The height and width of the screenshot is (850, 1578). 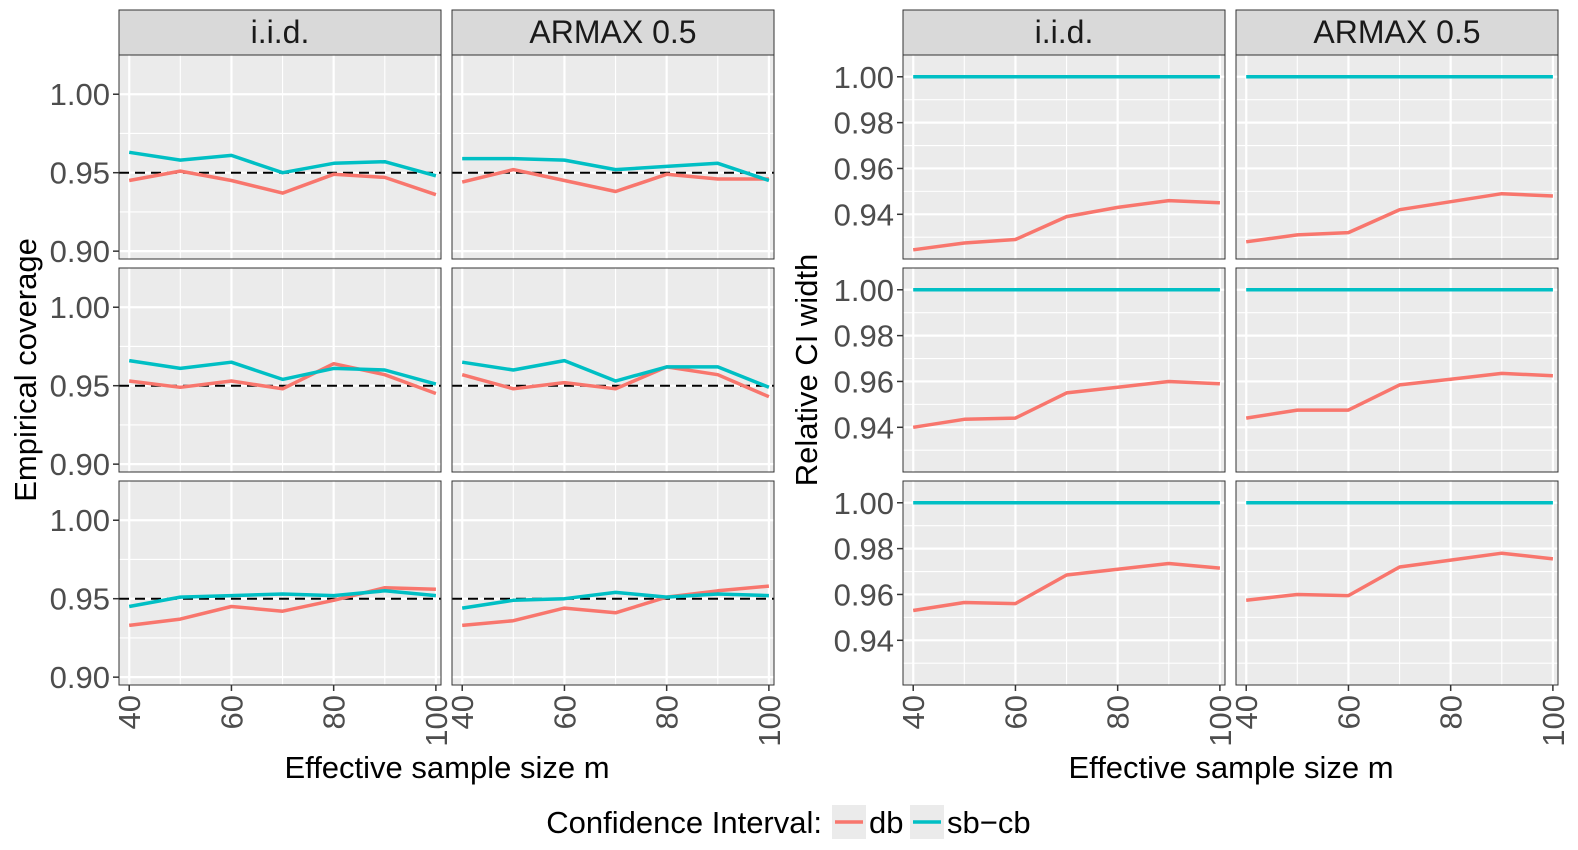 What do you see at coordinates (886, 822) in the screenshot?
I see `legend-label-db: db` at bounding box center [886, 822].